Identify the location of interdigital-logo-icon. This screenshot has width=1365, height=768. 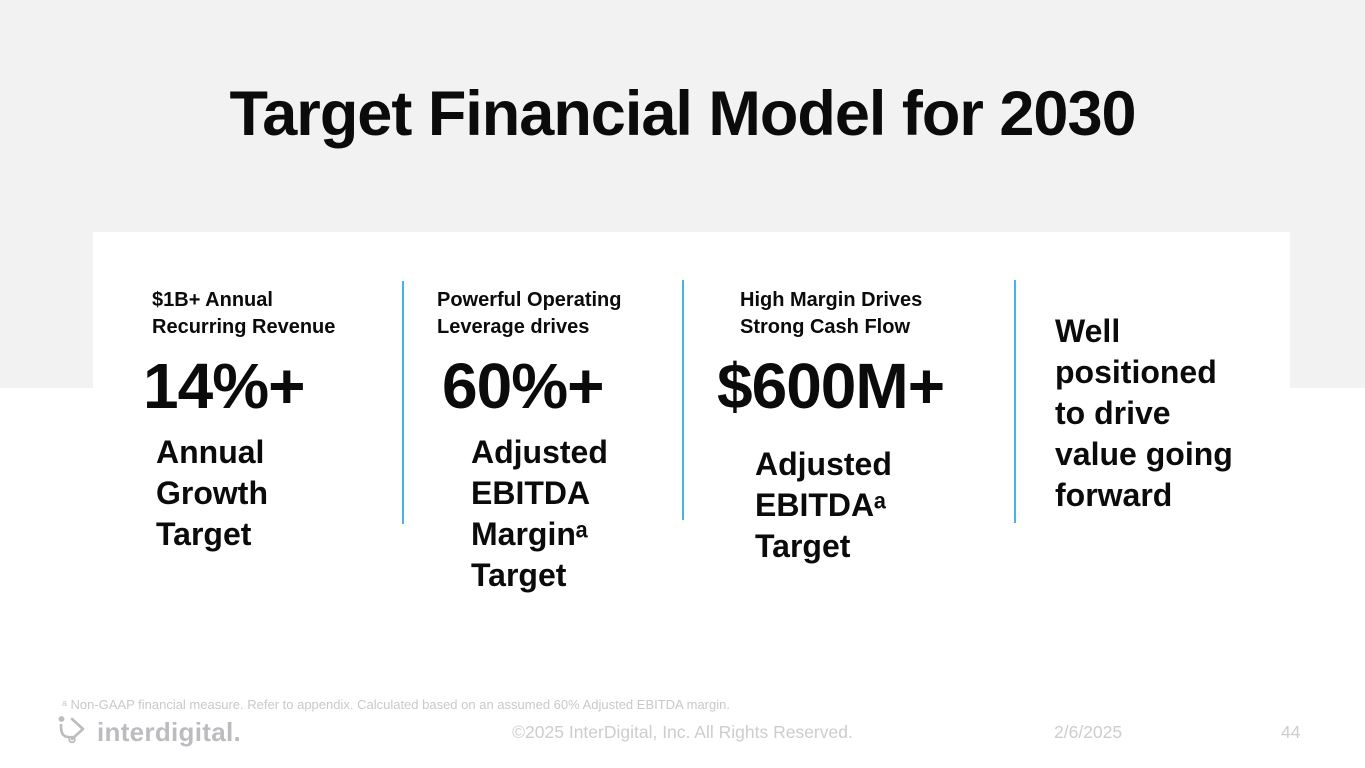
(73, 732).